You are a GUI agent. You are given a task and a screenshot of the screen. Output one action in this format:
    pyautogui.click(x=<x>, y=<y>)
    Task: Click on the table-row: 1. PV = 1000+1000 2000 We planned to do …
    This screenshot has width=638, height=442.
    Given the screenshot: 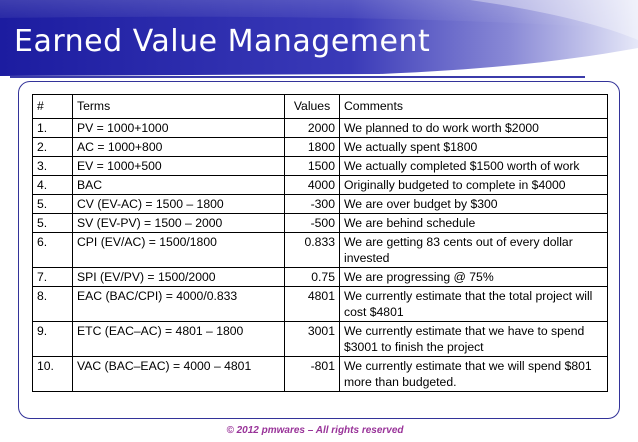 What is the action you would take?
    pyautogui.click(x=320, y=128)
    